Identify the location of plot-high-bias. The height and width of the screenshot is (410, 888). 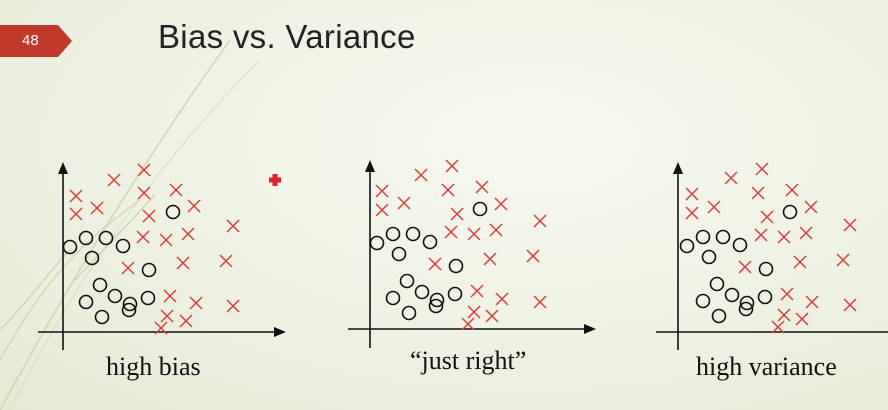
(162, 256).